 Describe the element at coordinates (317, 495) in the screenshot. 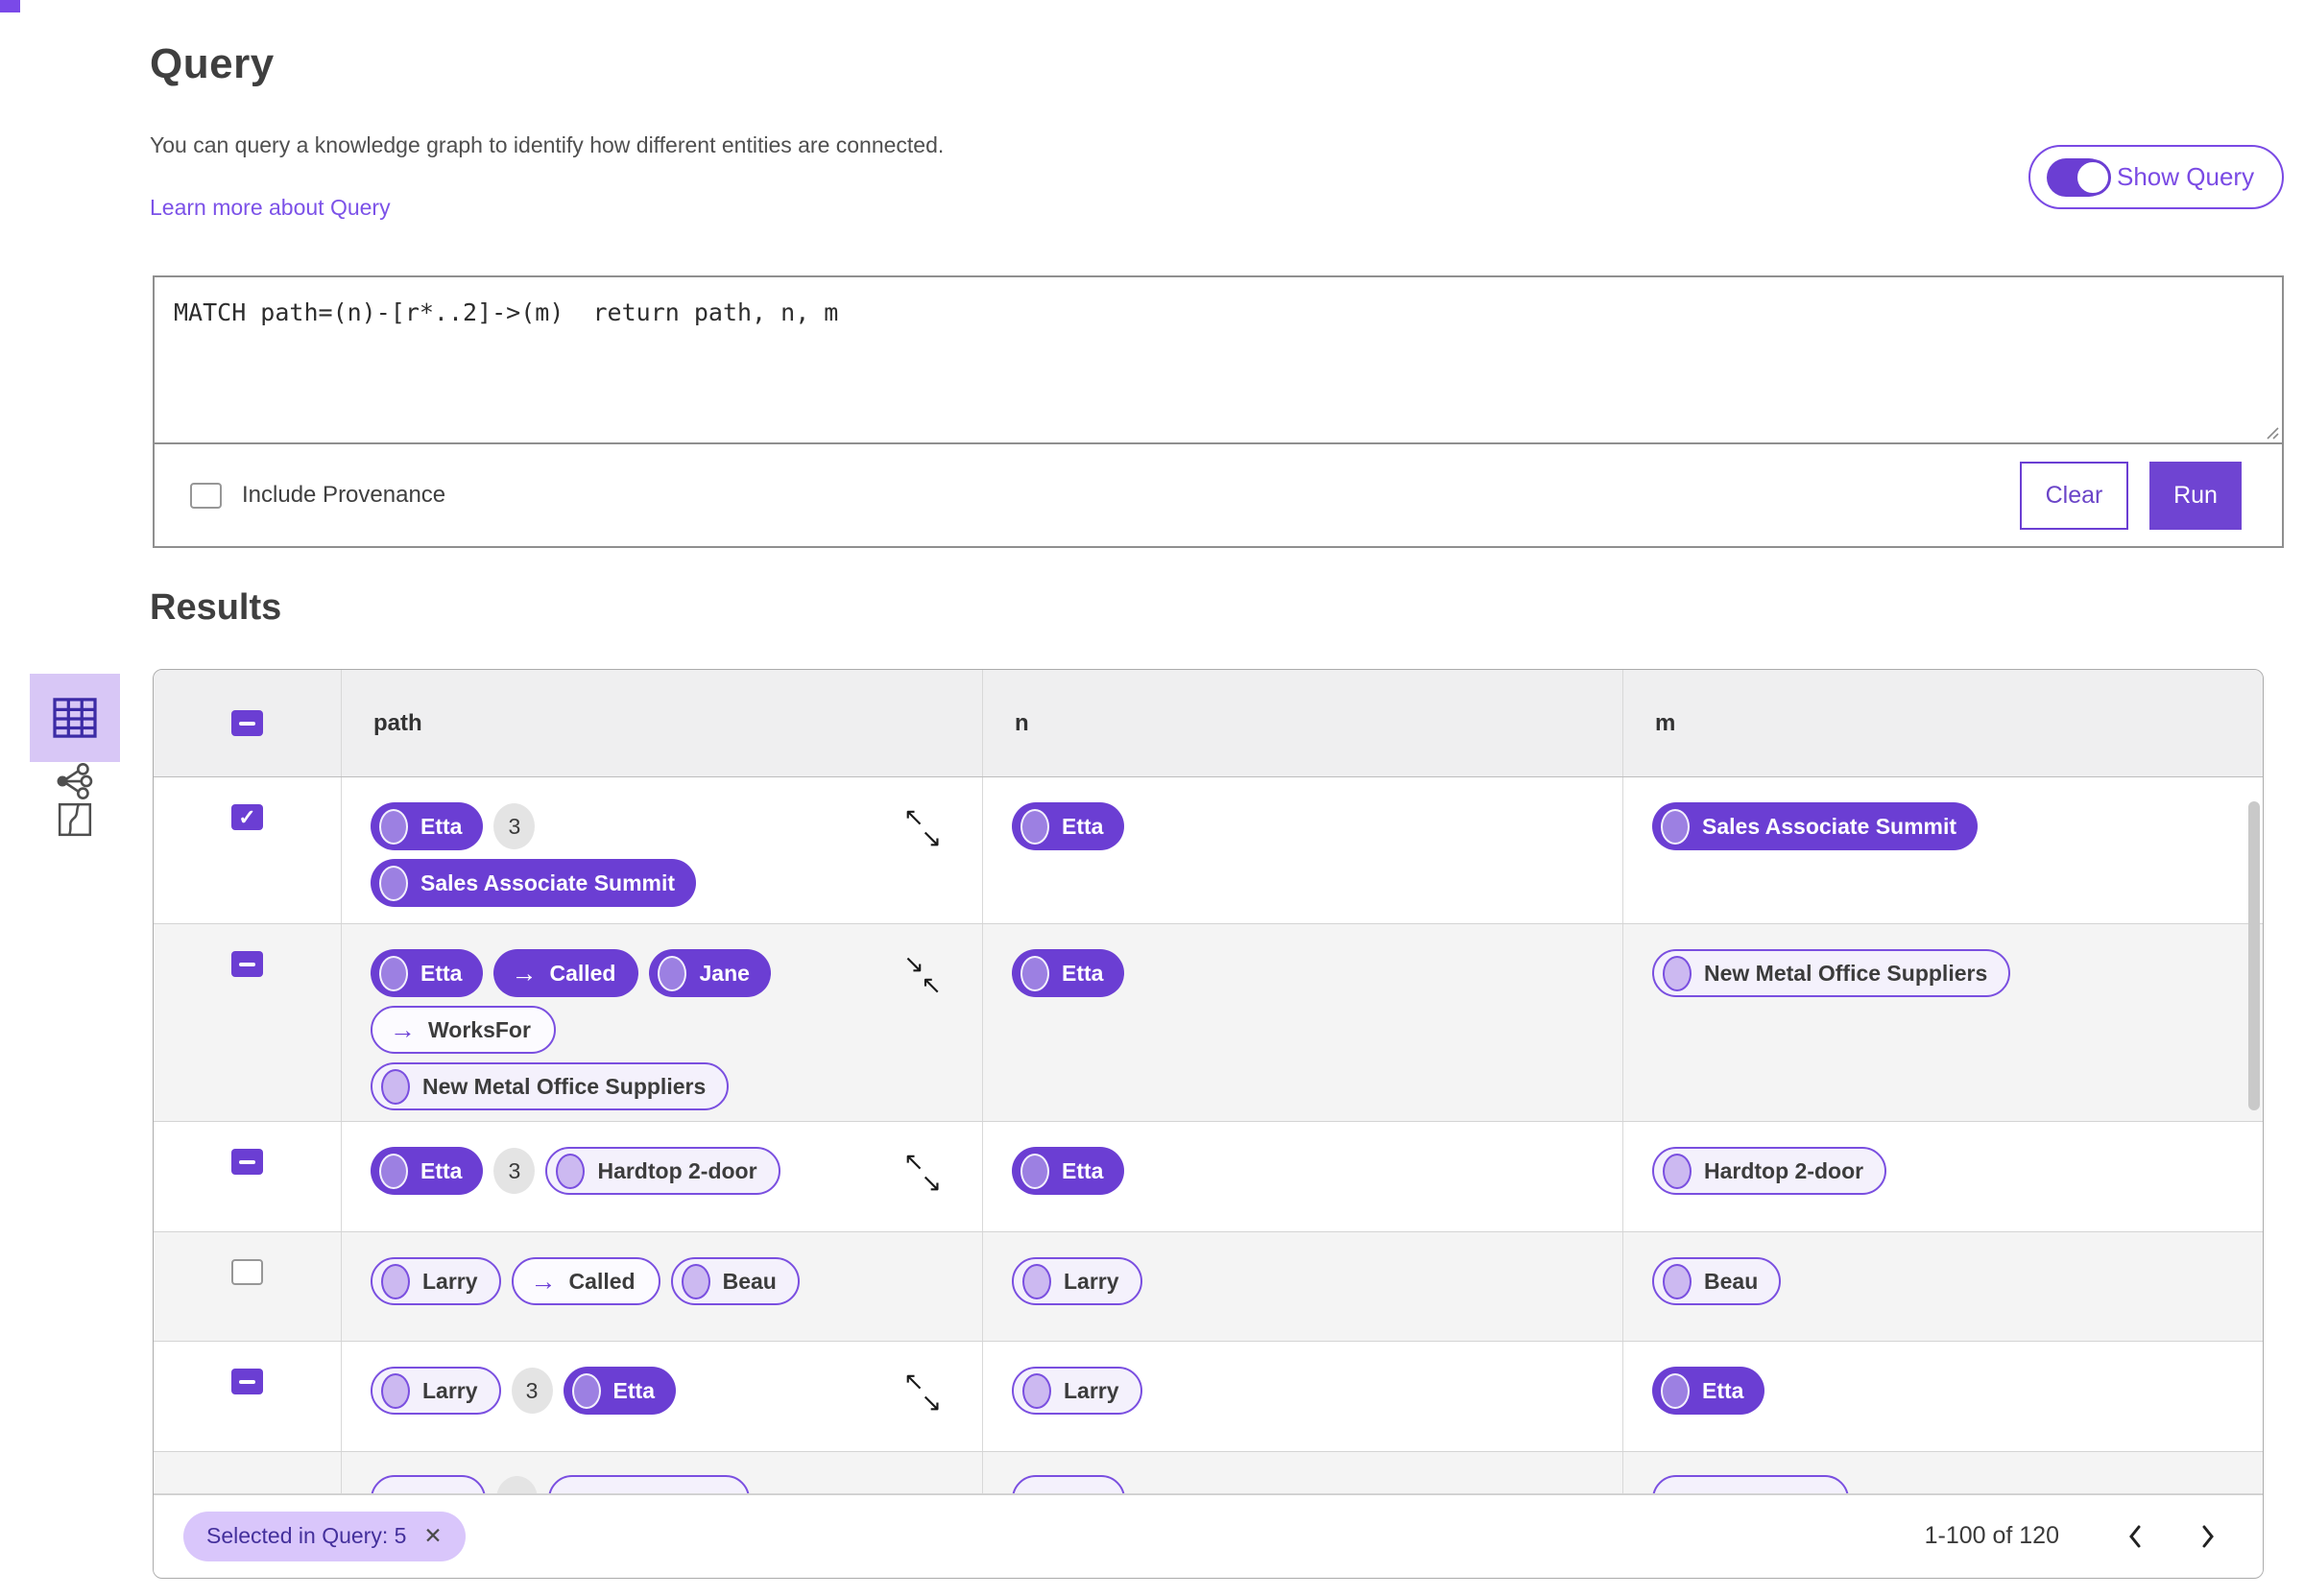

I see `include-provenance-option: Include Provenance` at that location.